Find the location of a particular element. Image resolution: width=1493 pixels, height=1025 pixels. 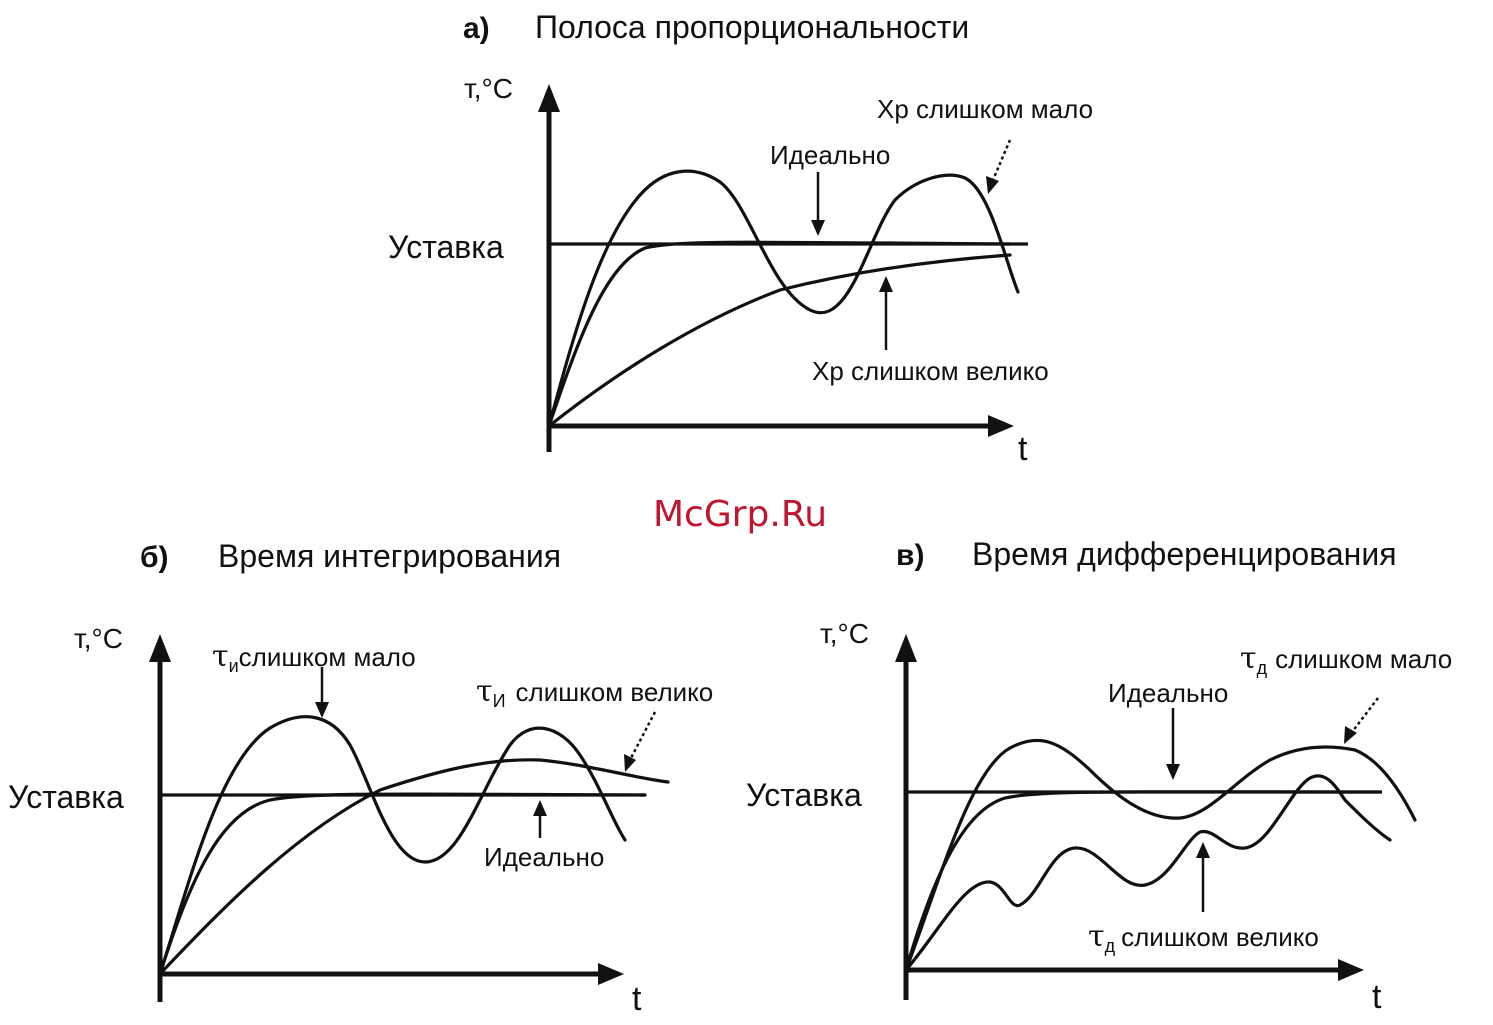

panel-c-label-too-small-text: слишком мало is located at coordinates (1363, 659).